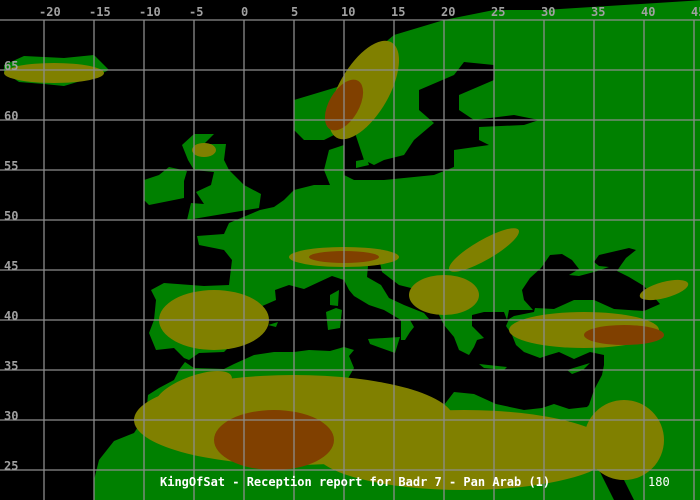  What do you see at coordinates (196, 12) in the screenshot?
I see `longitude-label: -5` at bounding box center [196, 12].